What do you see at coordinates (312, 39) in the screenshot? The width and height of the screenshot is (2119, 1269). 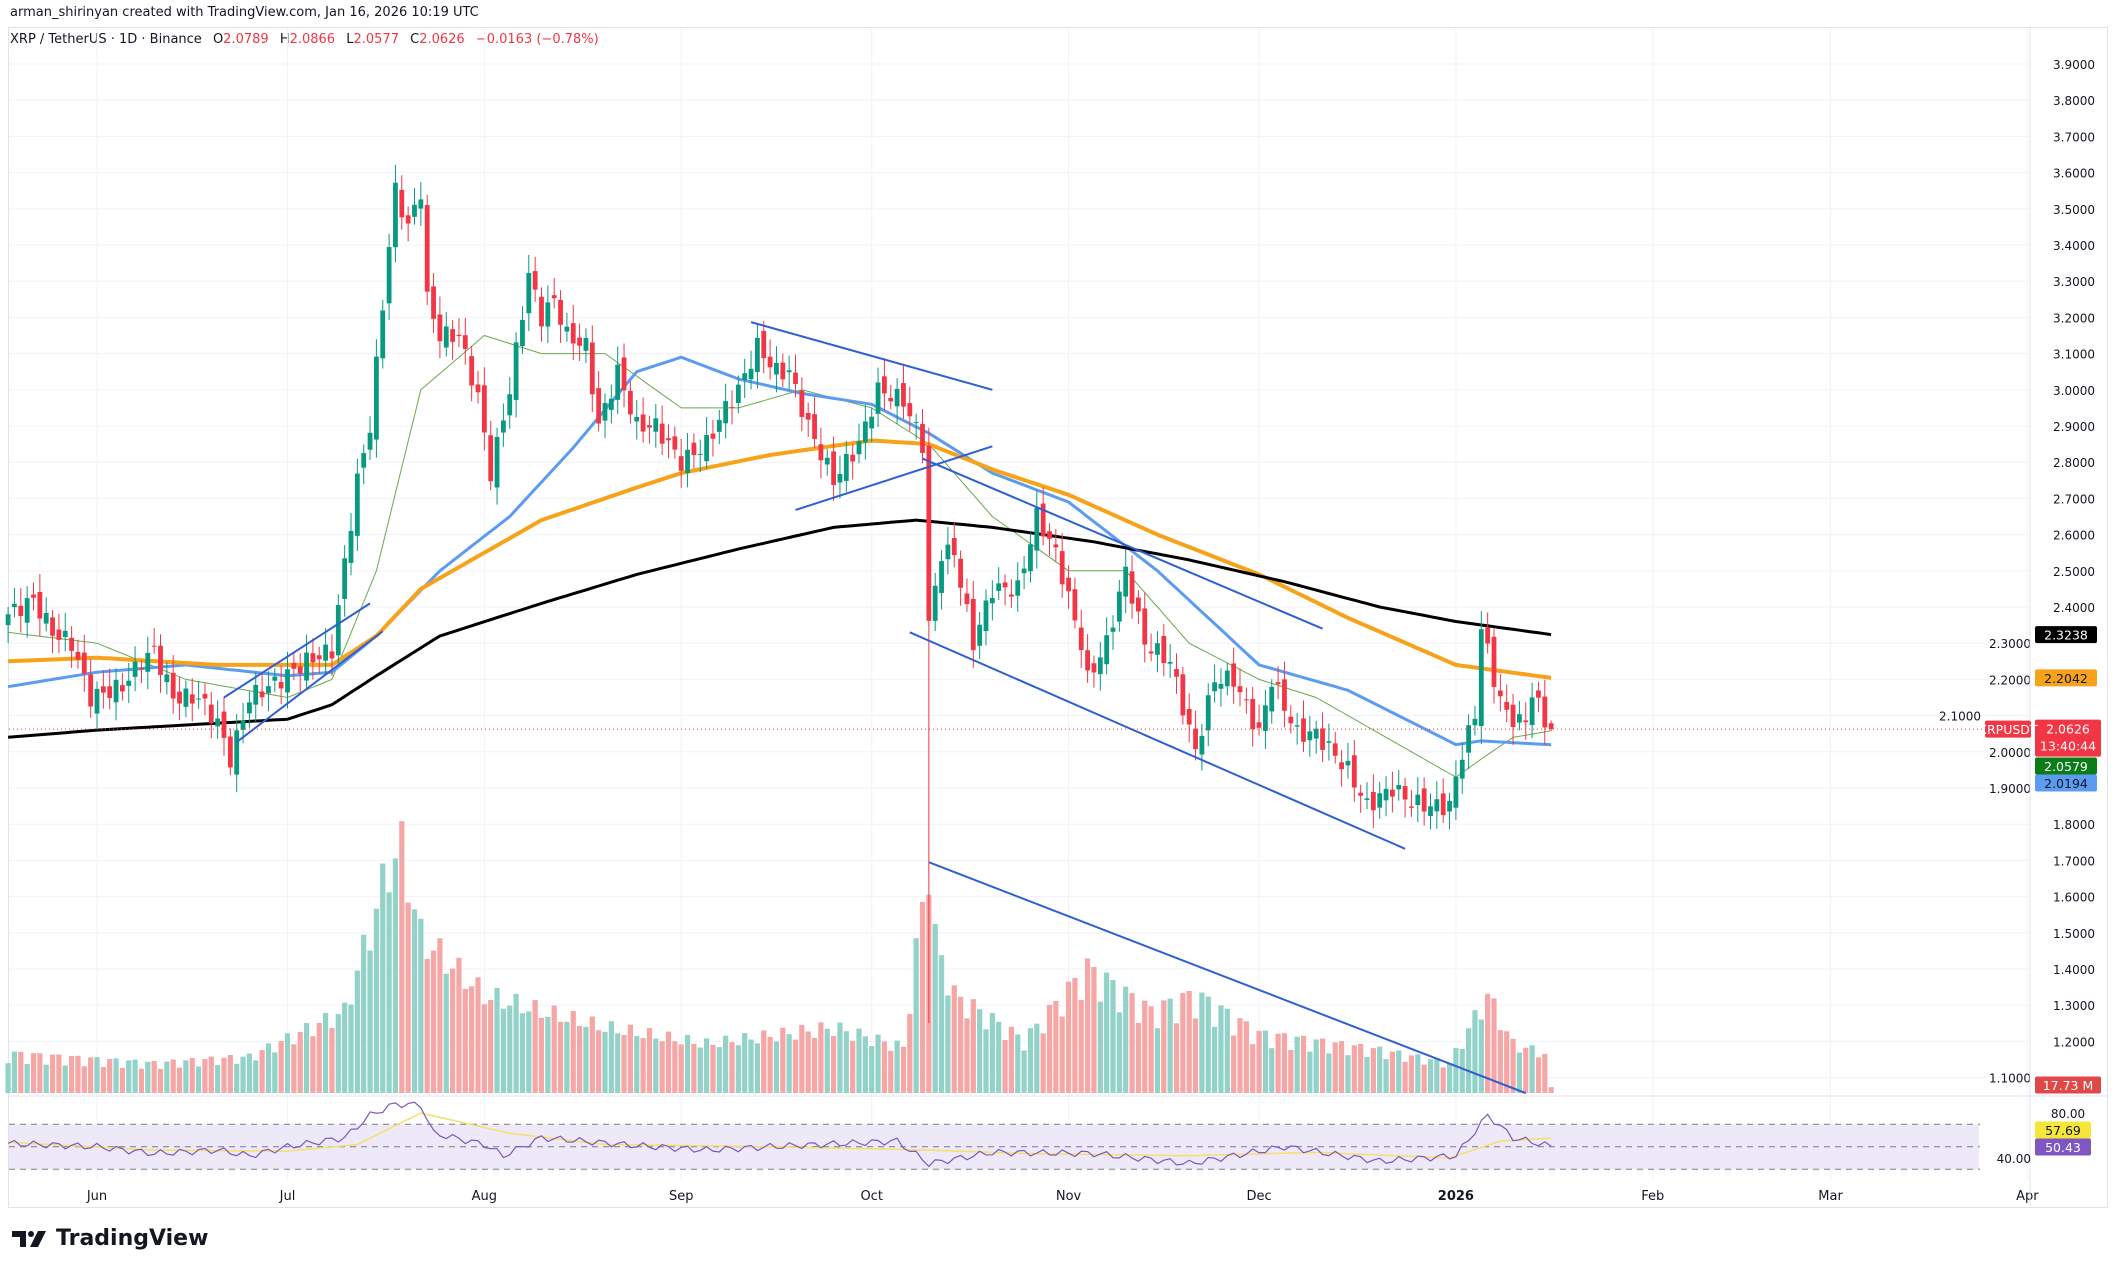 I see `high-value: 2.0866` at bounding box center [312, 39].